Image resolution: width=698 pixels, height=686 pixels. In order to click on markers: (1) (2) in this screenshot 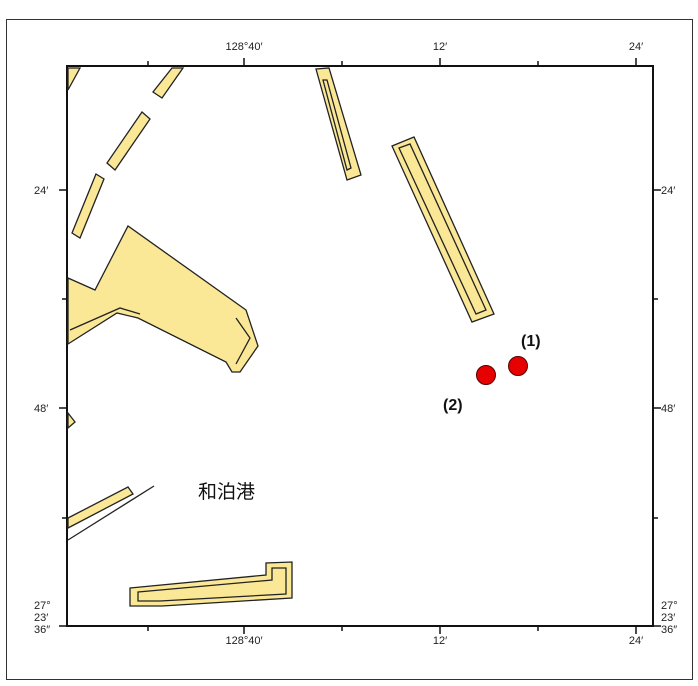, I will do `click(492, 373)`.